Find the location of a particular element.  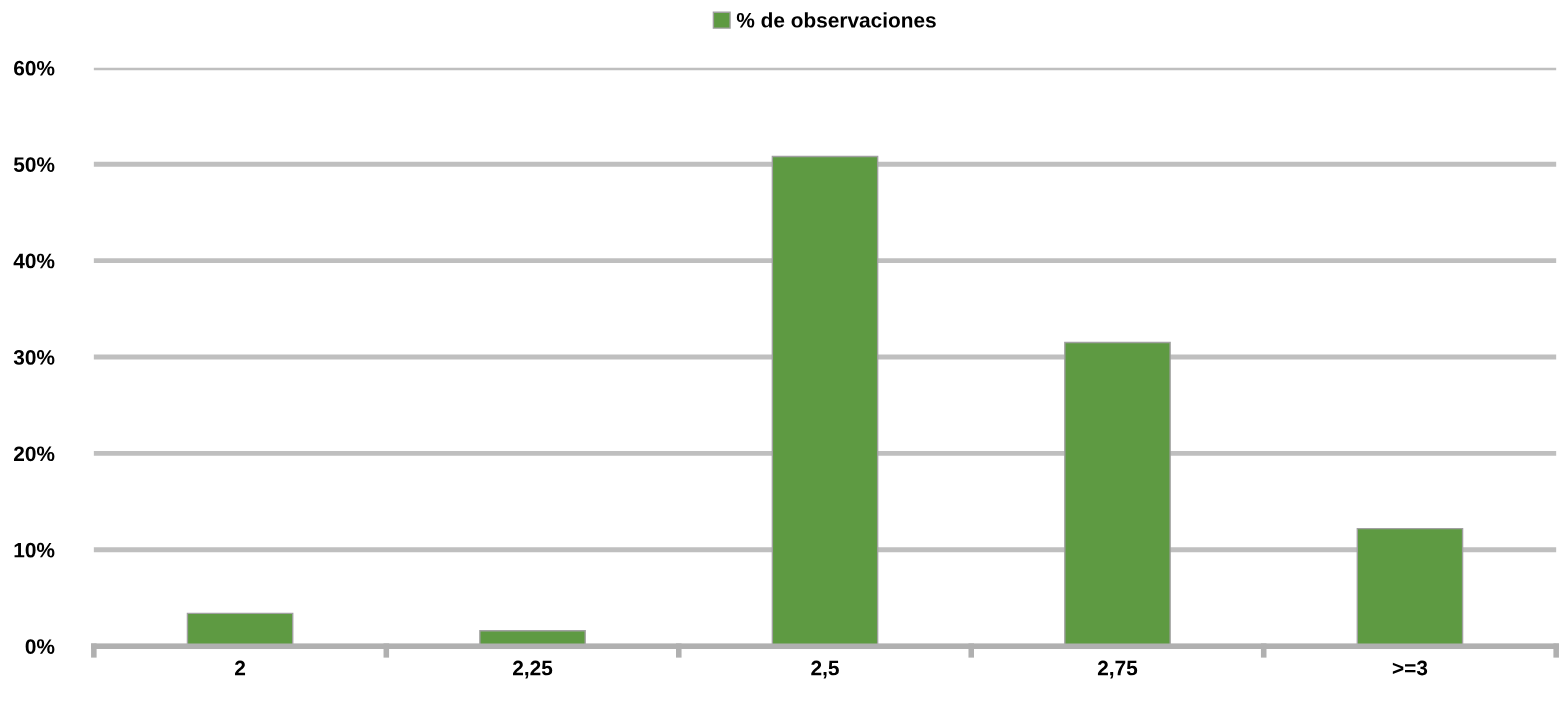

x-tick-label: >=3 is located at coordinates (1410, 668).